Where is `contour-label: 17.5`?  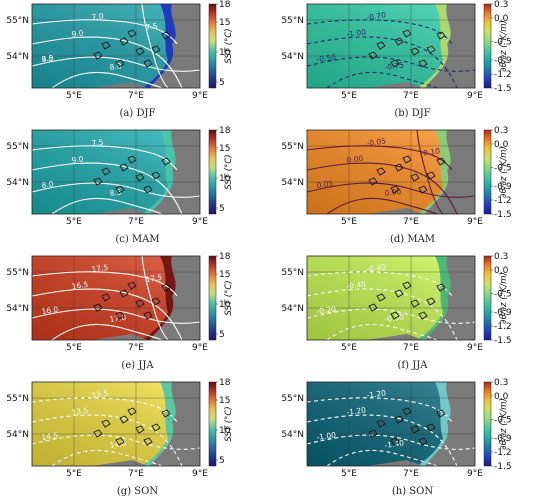 contour-label: 17.5 is located at coordinates (100, 268).